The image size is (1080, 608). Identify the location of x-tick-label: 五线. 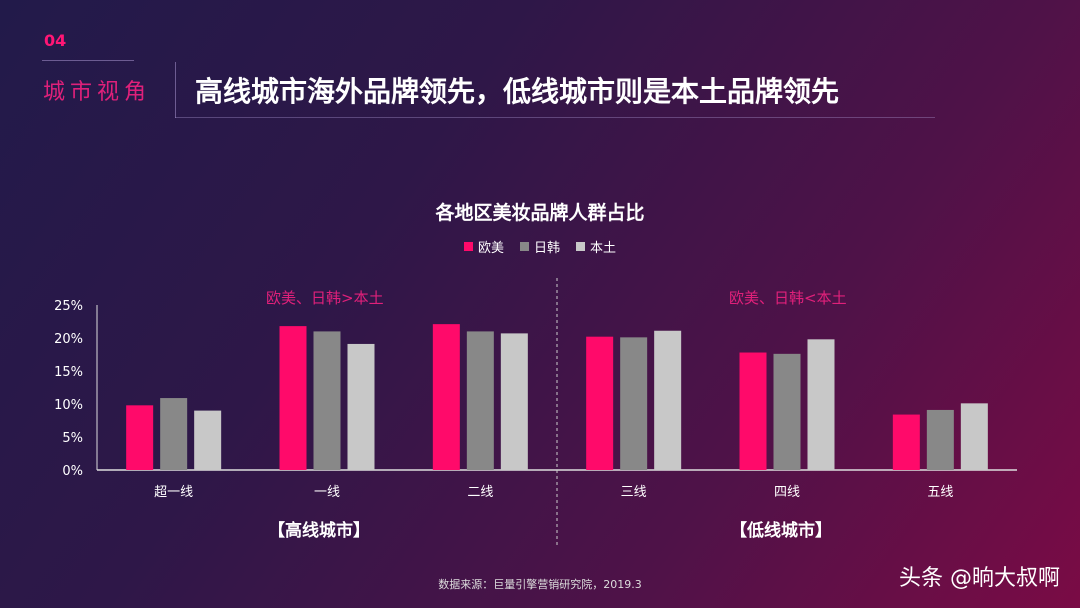
(940, 492).